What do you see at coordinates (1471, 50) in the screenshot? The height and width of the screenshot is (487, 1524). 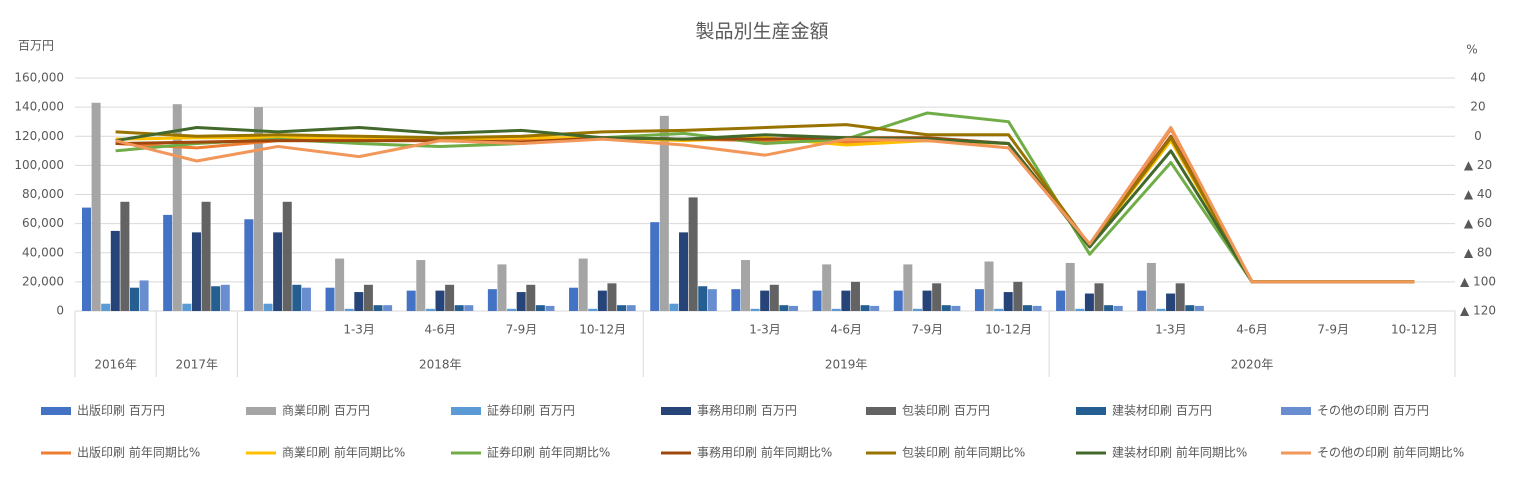 I see `y2-axis-label: %` at bounding box center [1471, 50].